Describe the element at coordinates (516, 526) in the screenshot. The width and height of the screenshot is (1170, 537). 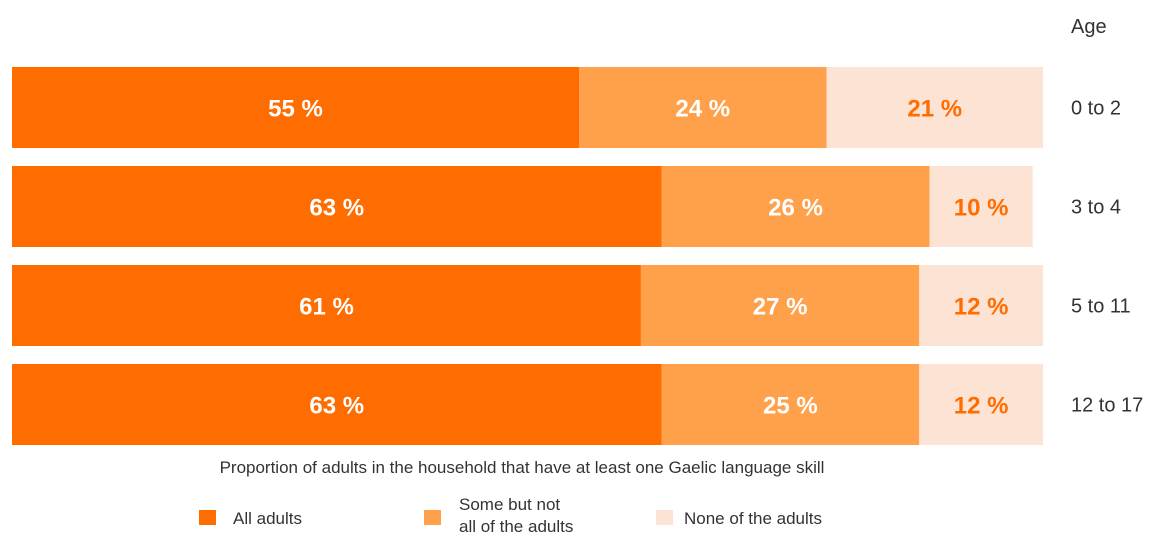
I see `legend-label-line2: all of the adults` at that location.